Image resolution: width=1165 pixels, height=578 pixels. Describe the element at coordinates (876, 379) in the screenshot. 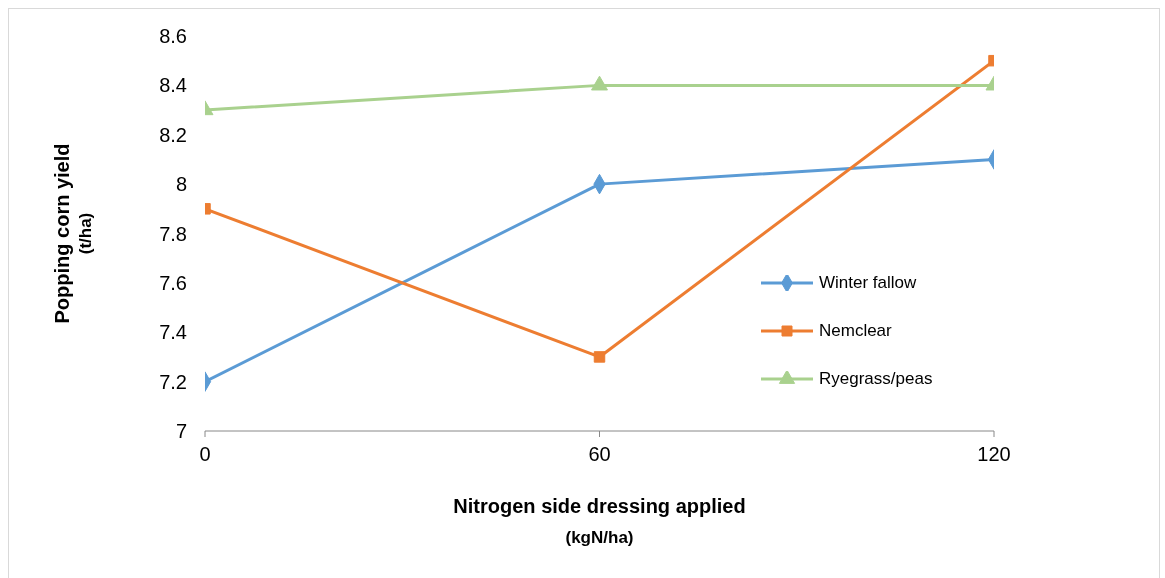

I see `legend-label: Ryegrass/peas` at that location.